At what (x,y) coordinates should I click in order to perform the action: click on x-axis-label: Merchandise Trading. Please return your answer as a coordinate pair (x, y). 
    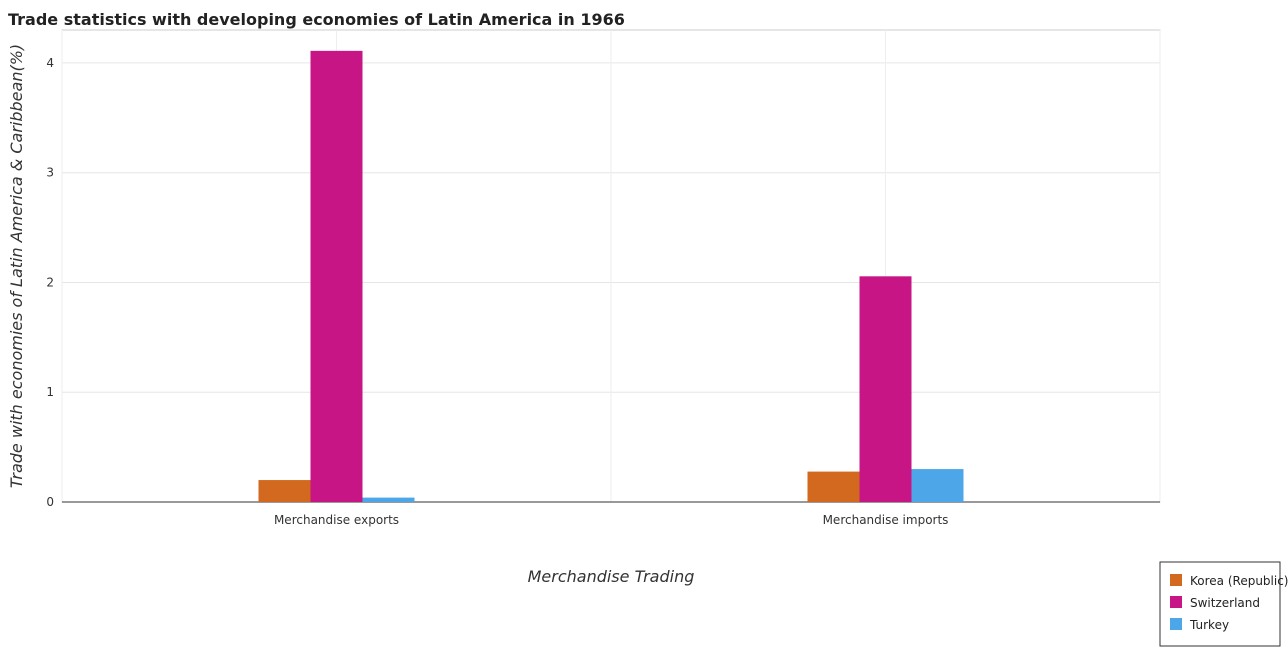
    Looking at the image, I should click on (611, 576).